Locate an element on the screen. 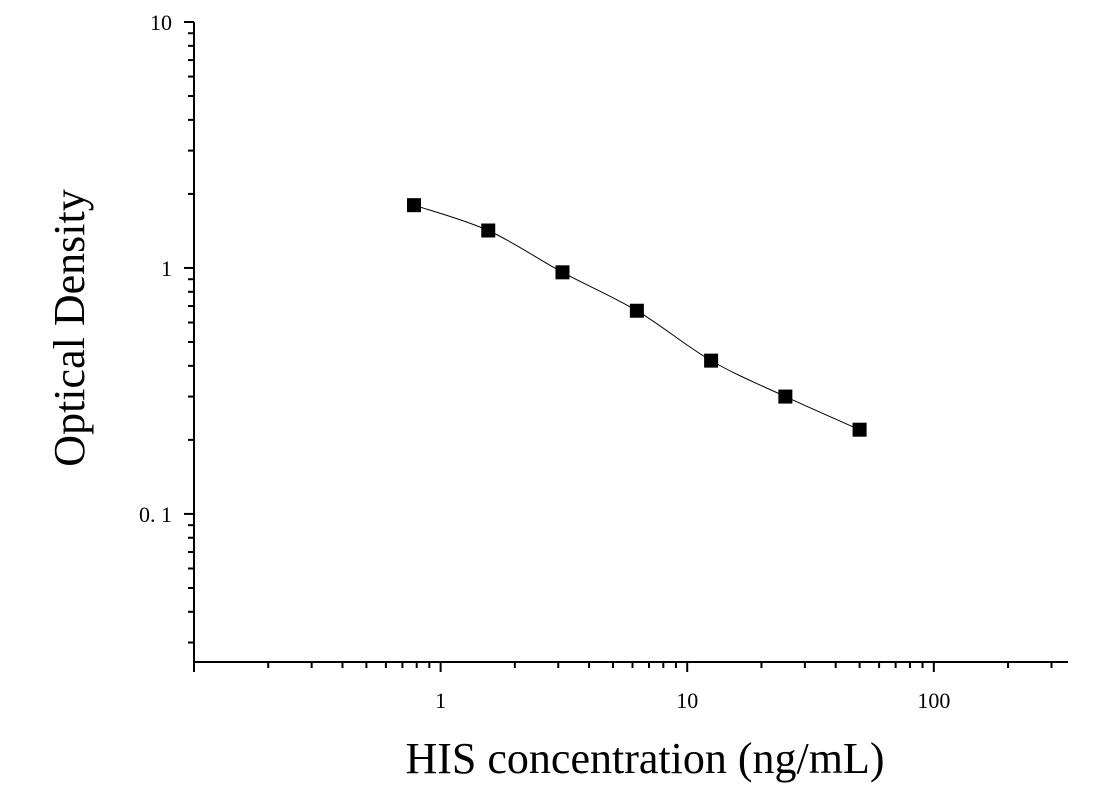 The image size is (1096, 794). y-tick-label: 0. 1 is located at coordinates (155, 514).